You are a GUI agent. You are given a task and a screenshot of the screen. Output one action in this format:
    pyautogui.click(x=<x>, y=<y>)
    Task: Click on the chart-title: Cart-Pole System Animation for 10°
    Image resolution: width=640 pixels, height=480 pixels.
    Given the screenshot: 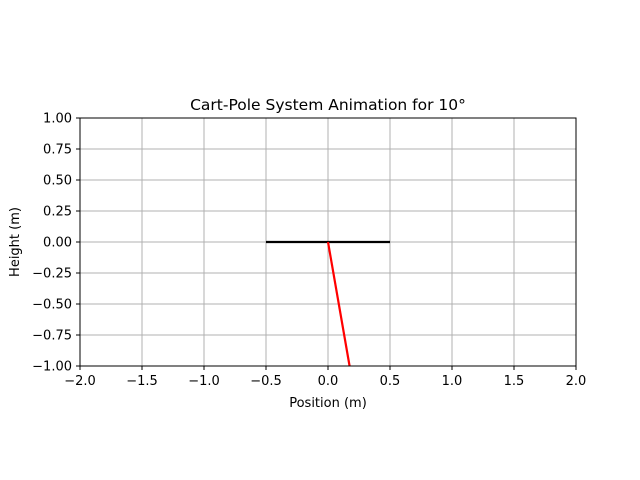 What is the action you would take?
    pyautogui.click(x=328, y=105)
    